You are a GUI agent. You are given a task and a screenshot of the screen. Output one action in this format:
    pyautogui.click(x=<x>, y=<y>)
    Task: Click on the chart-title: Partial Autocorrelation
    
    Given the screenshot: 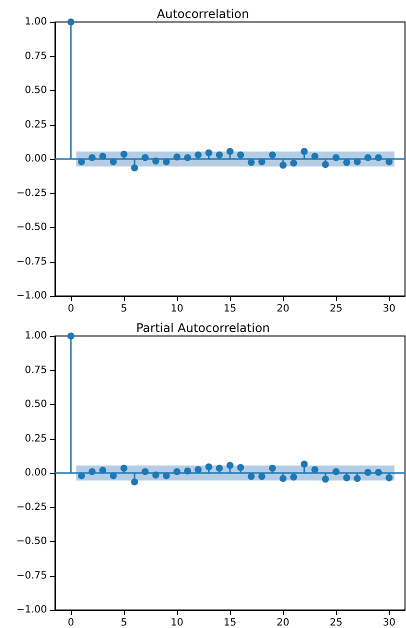 What is the action you would take?
    pyautogui.click(x=203, y=328)
    